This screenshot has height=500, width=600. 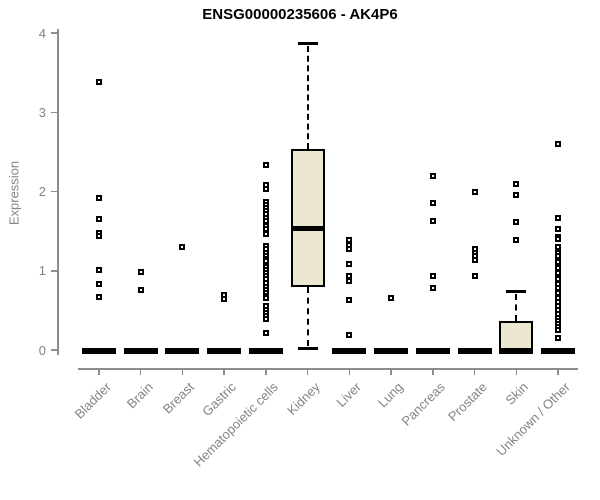 What do you see at coordinates (307, 218) in the screenshot?
I see `box-kidney` at bounding box center [307, 218].